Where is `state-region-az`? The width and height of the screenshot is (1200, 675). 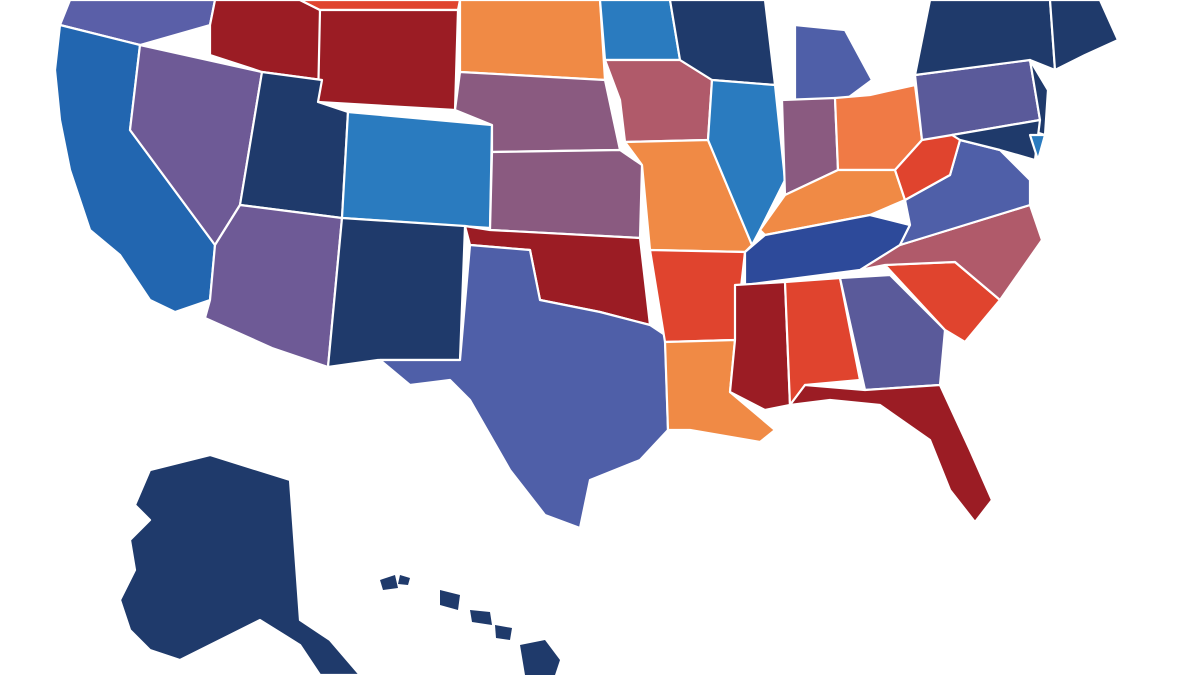
state-region-az is located at coordinates (273, 286).